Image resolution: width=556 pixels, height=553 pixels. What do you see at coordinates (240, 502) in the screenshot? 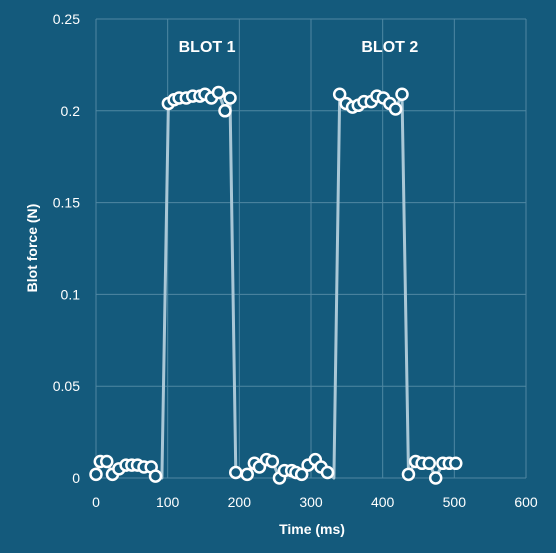
I see `x-tick-label: 200` at bounding box center [240, 502].